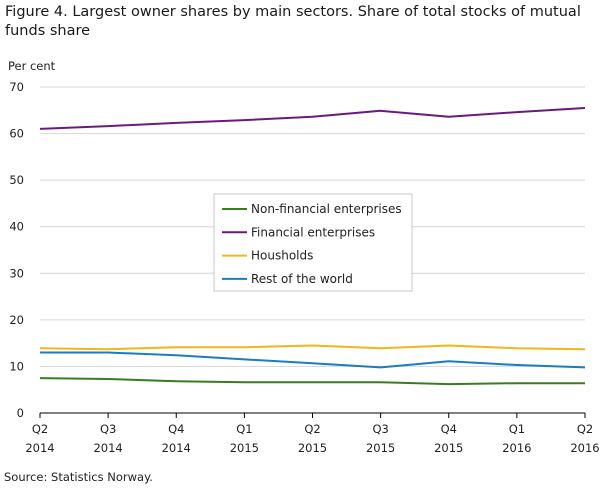 The width and height of the screenshot is (610, 489). I want to click on y-axis-label: Per cent, so click(32, 66).